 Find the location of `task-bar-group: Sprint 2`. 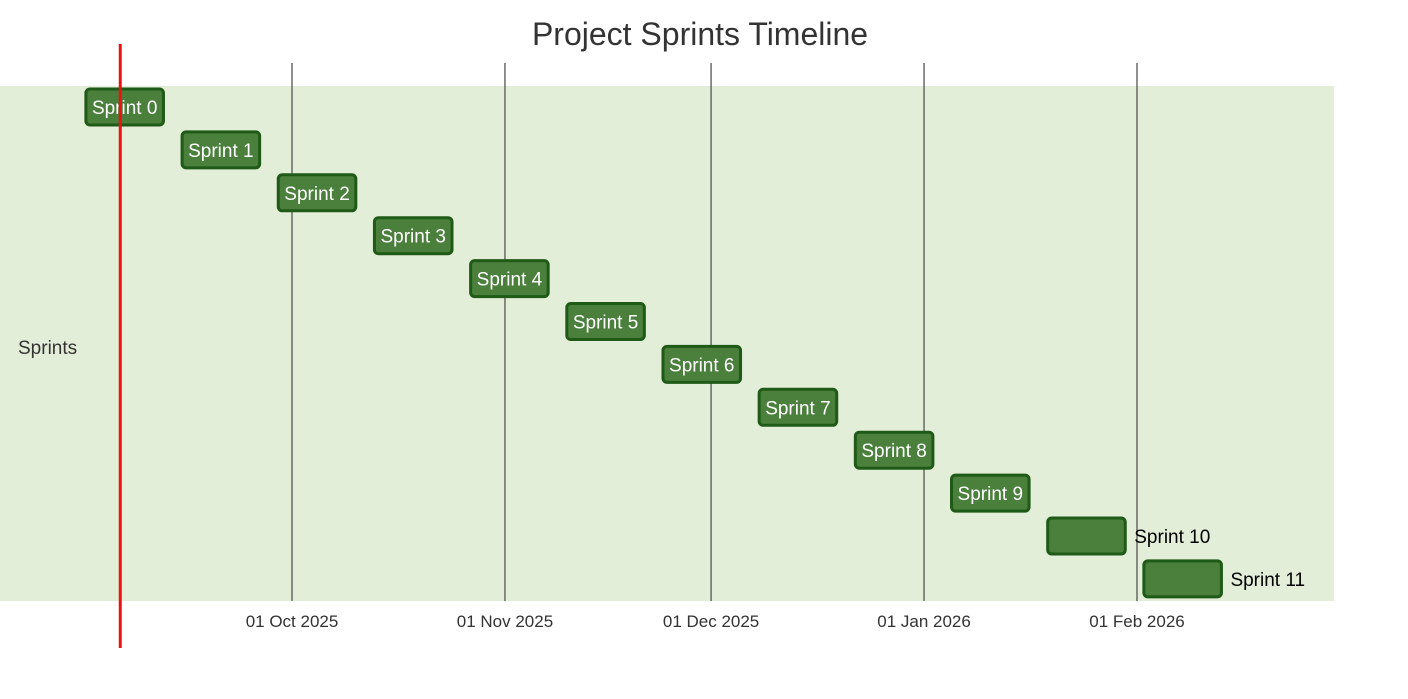

task-bar-group: Sprint 2 is located at coordinates (317, 193).